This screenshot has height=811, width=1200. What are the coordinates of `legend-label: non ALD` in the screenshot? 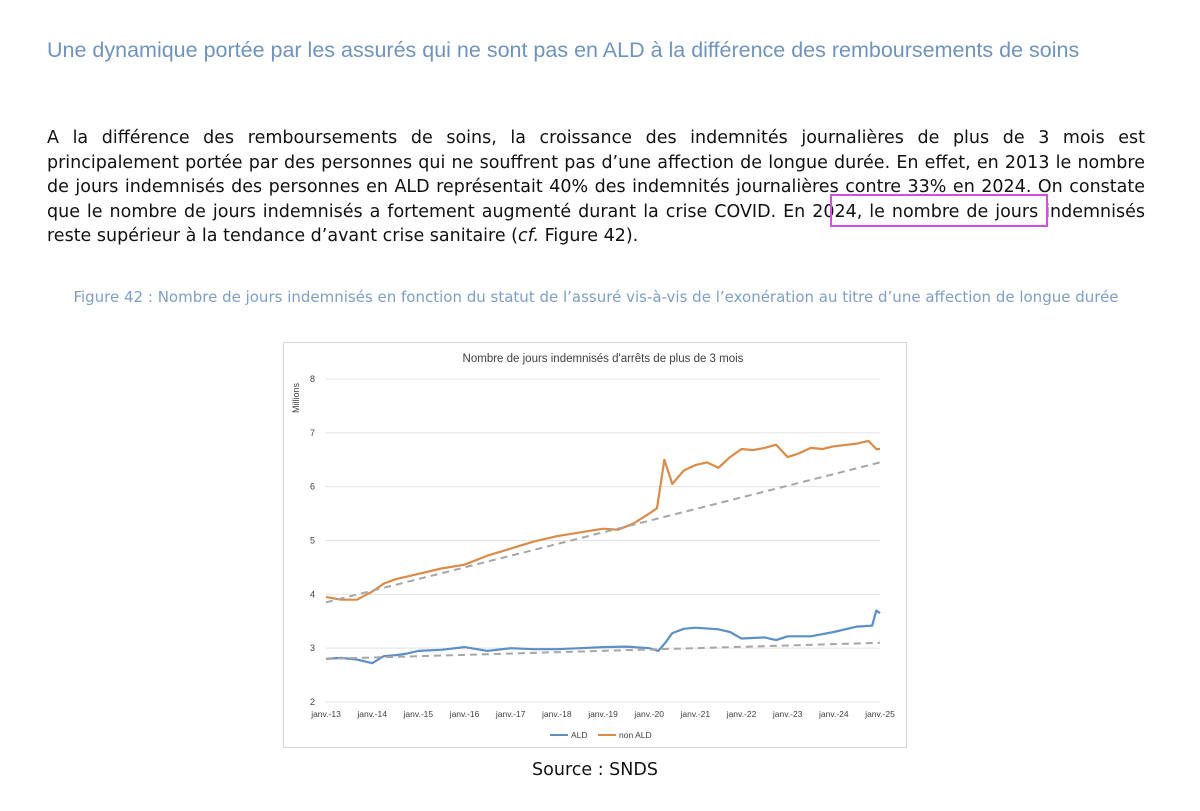 It's located at (635, 735).